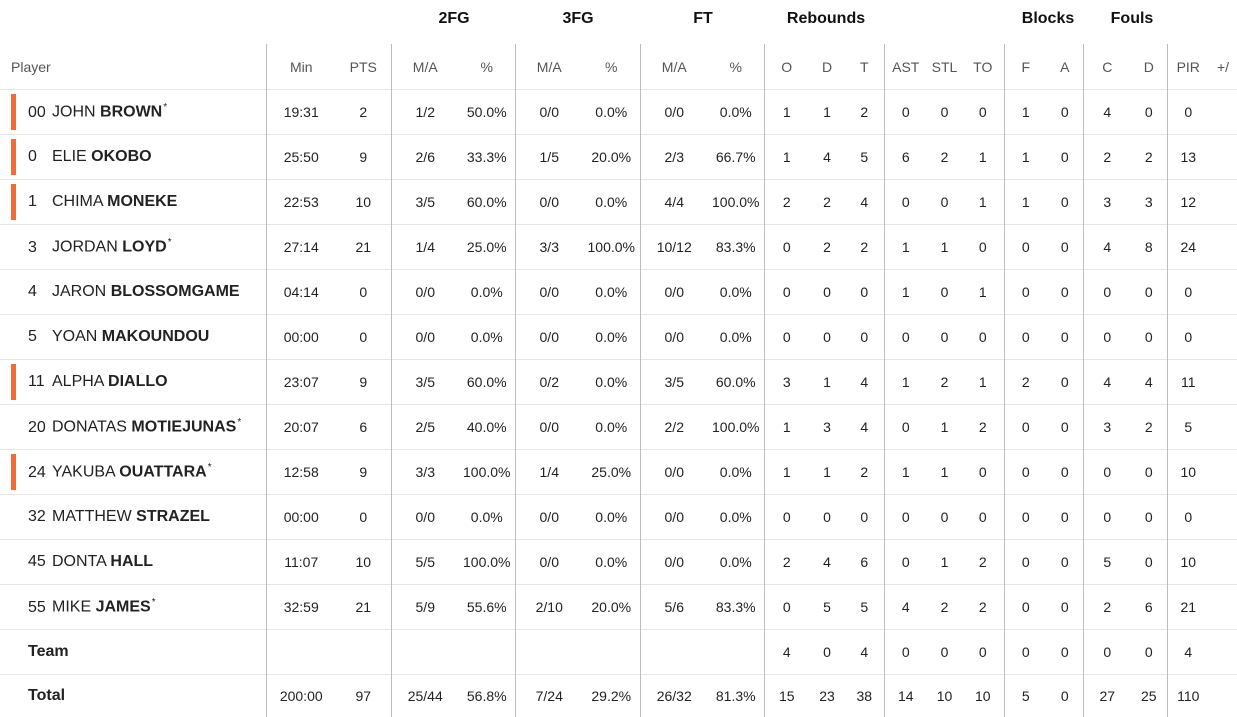  I want to click on col-header-pts: PTS, so click(363, 67).